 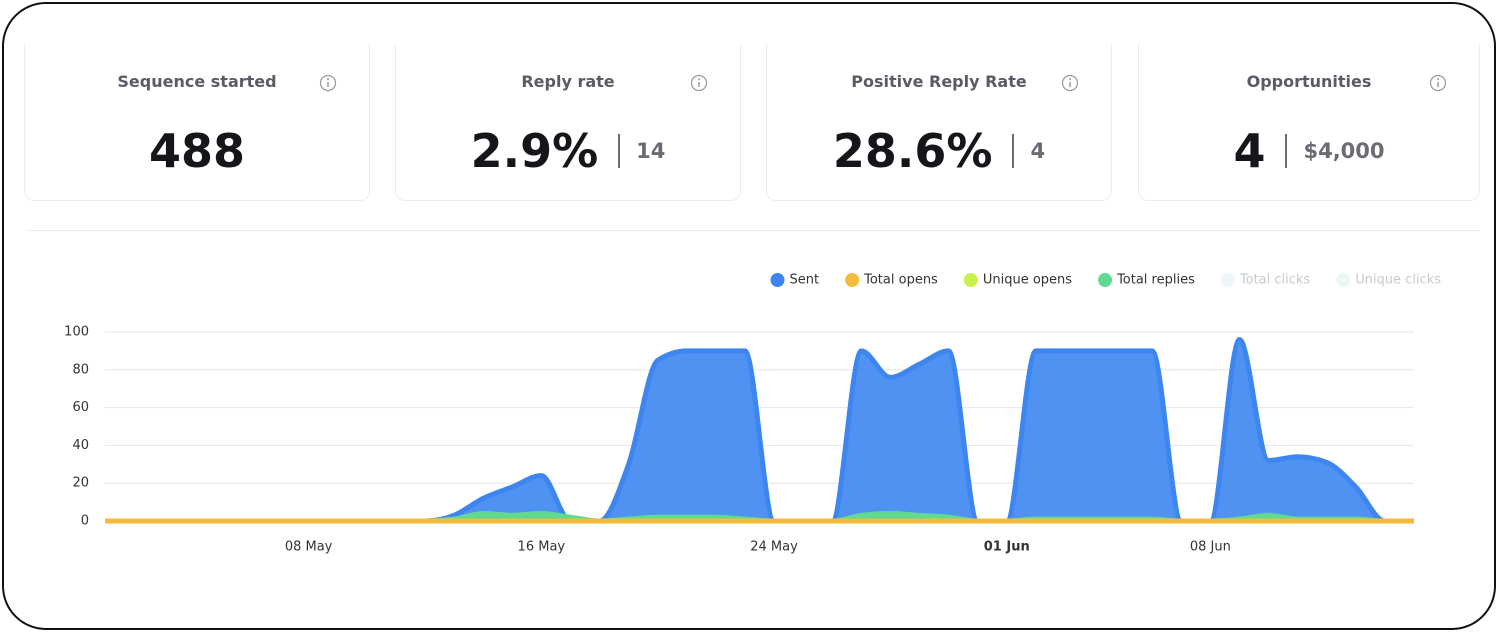 I want to click on legend-label: Unique clicks, so click(x=1398, y=280).